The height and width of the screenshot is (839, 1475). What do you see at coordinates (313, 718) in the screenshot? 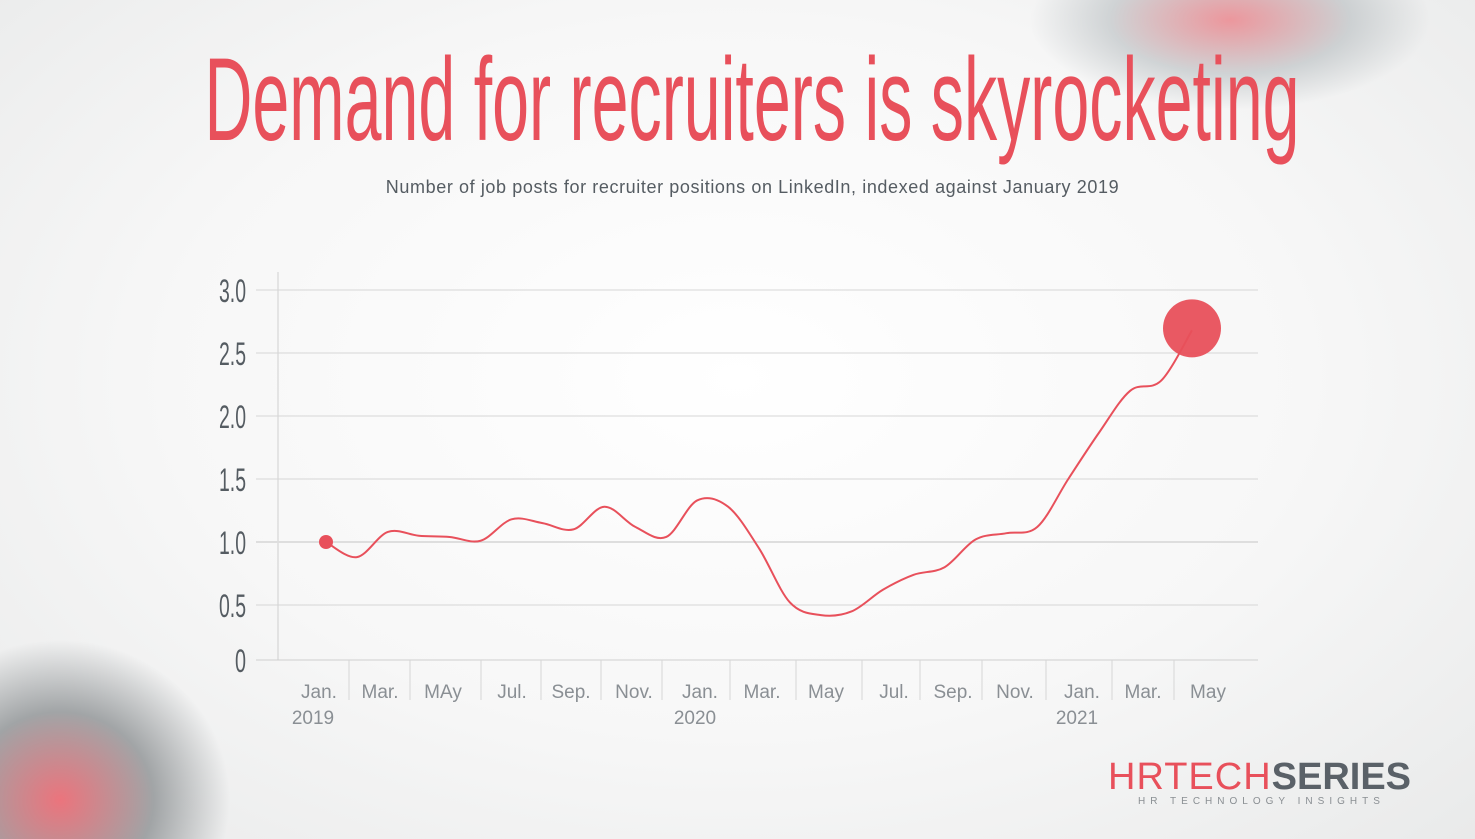
I see `x-year-label: 2019` at bounding box center [313, 718].